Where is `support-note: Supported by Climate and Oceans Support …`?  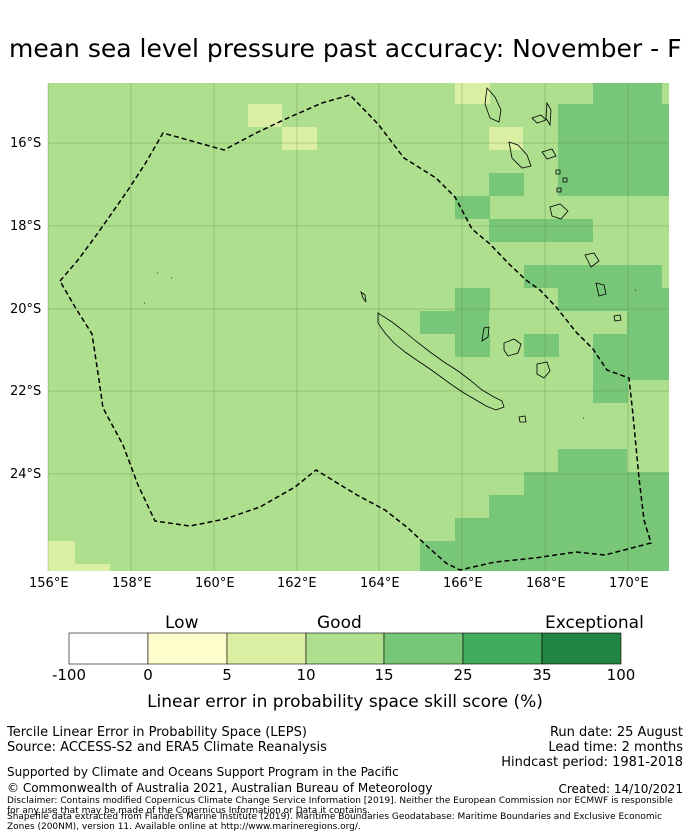
support-note: Supported by Climate and Oceans Support … is located at coordinates (203, 772).